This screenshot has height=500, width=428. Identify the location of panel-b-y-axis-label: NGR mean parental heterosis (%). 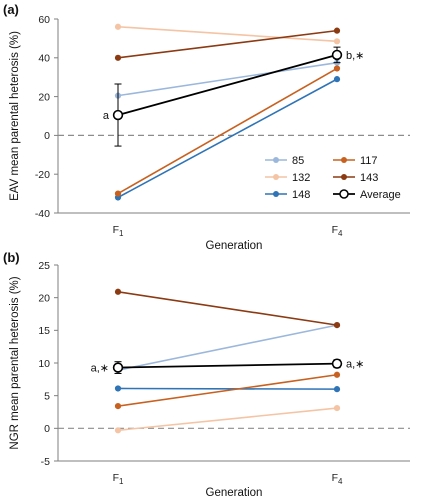
(15, 362).